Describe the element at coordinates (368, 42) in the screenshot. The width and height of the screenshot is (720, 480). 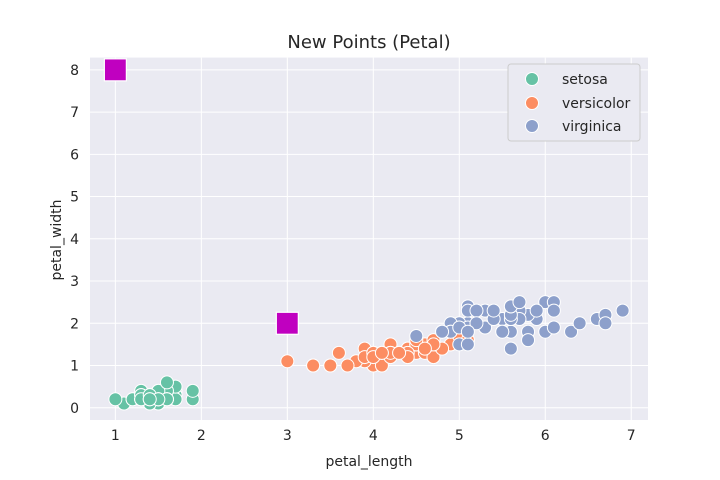
I see `chart-title: New Points (Petal)` at that location.